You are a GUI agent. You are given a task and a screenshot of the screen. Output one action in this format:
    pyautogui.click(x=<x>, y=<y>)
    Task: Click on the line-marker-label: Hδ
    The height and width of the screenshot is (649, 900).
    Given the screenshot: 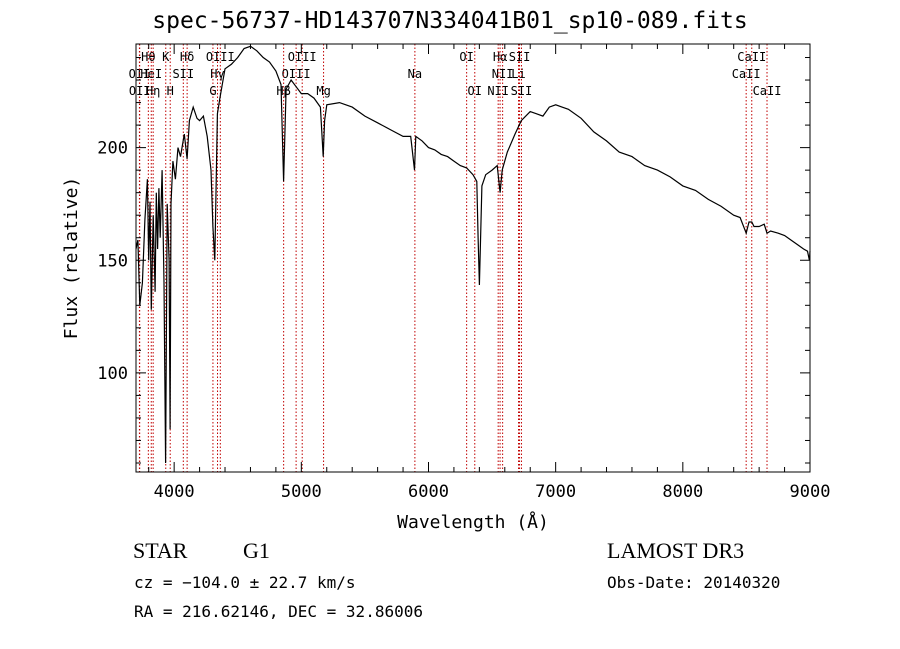 What is the action you would take?
    pyautogui.click(x=187, y=57)
    